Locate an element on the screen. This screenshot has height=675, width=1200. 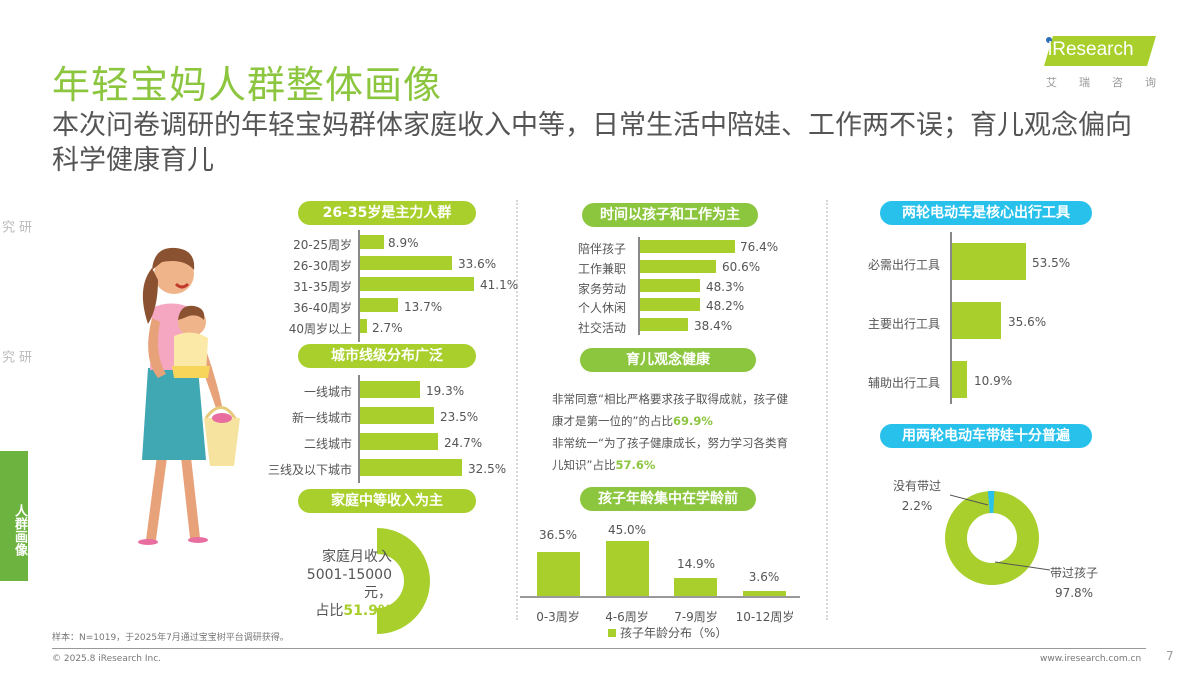
side-nav-item-research-background: 研究背景 is located at coordinates (15, 226).